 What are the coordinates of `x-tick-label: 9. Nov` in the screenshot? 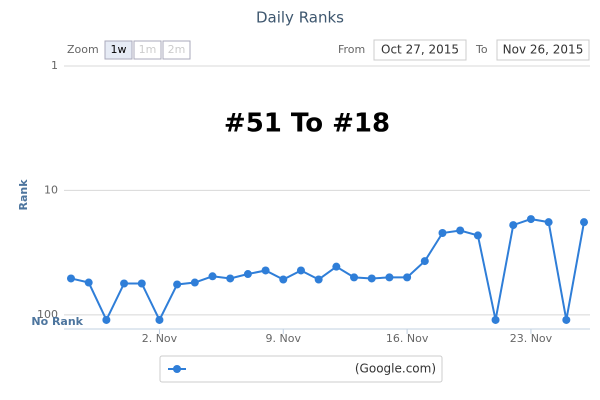 It's located at (284, 338).